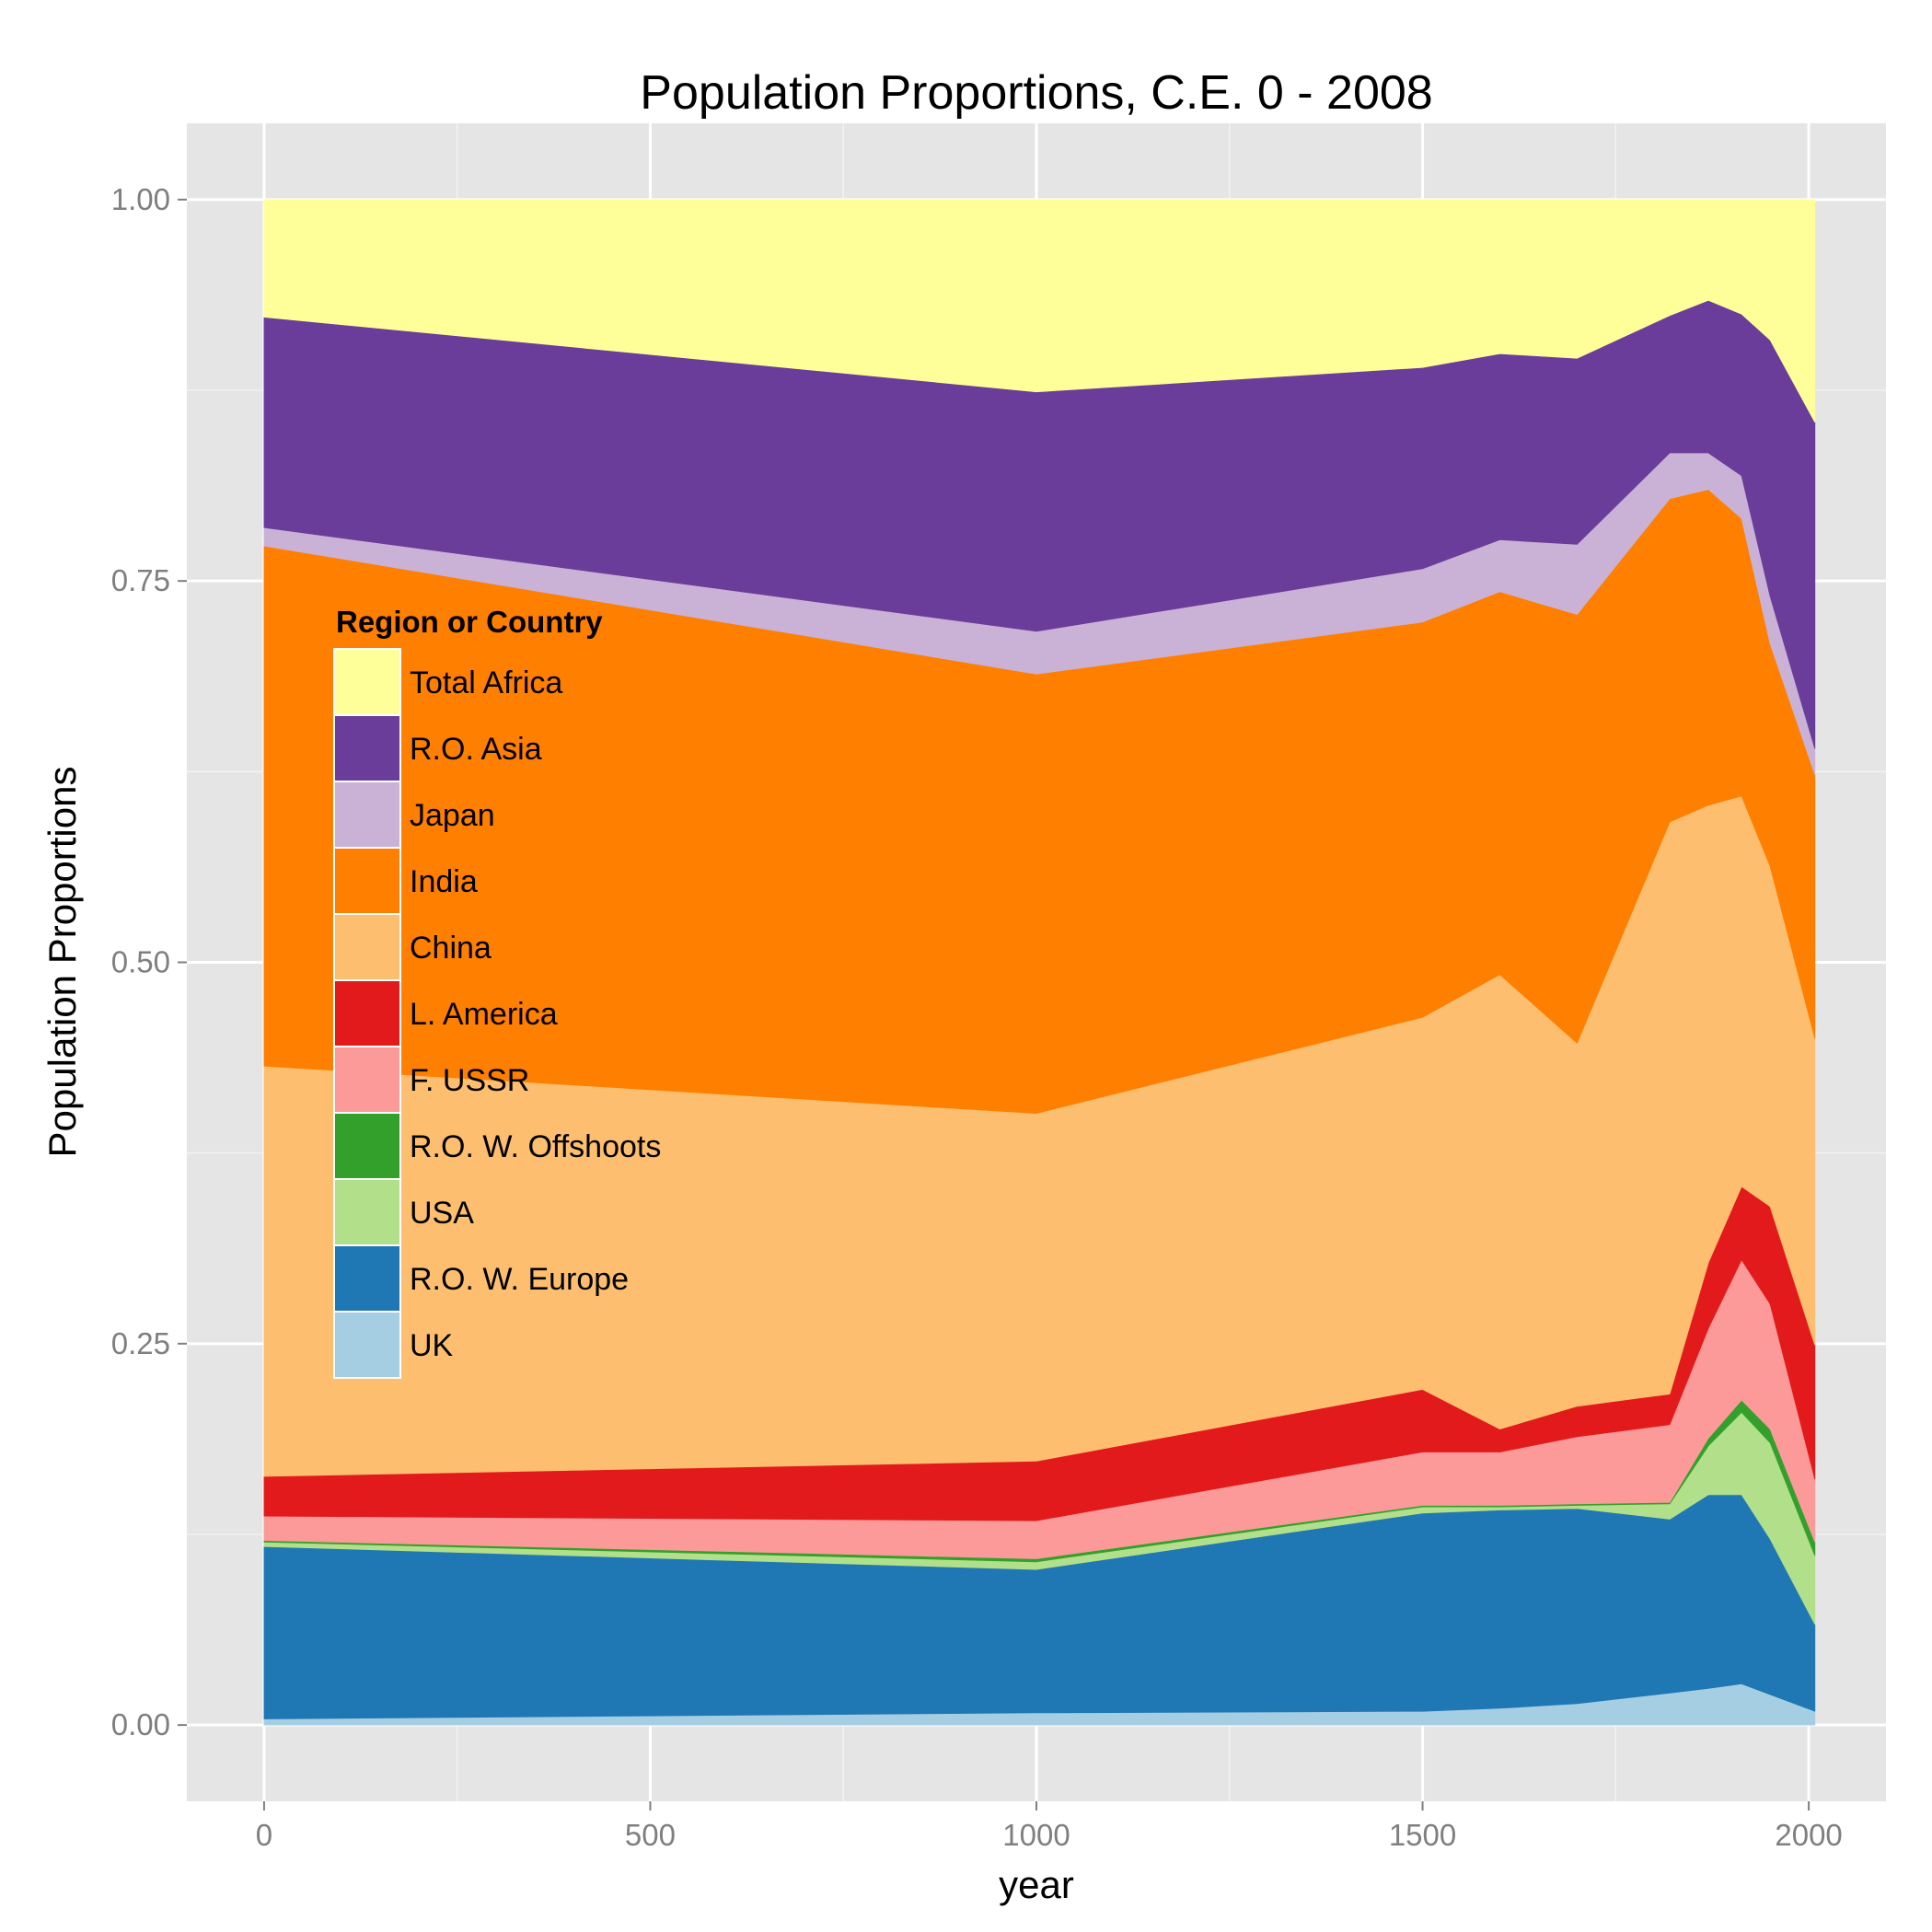 The width and height of the screenshot is (1932, 1932). What do you see at coordinates (367, 881) in the screenshot?
I see `legend-key-india` at bounding box center [367, 881].